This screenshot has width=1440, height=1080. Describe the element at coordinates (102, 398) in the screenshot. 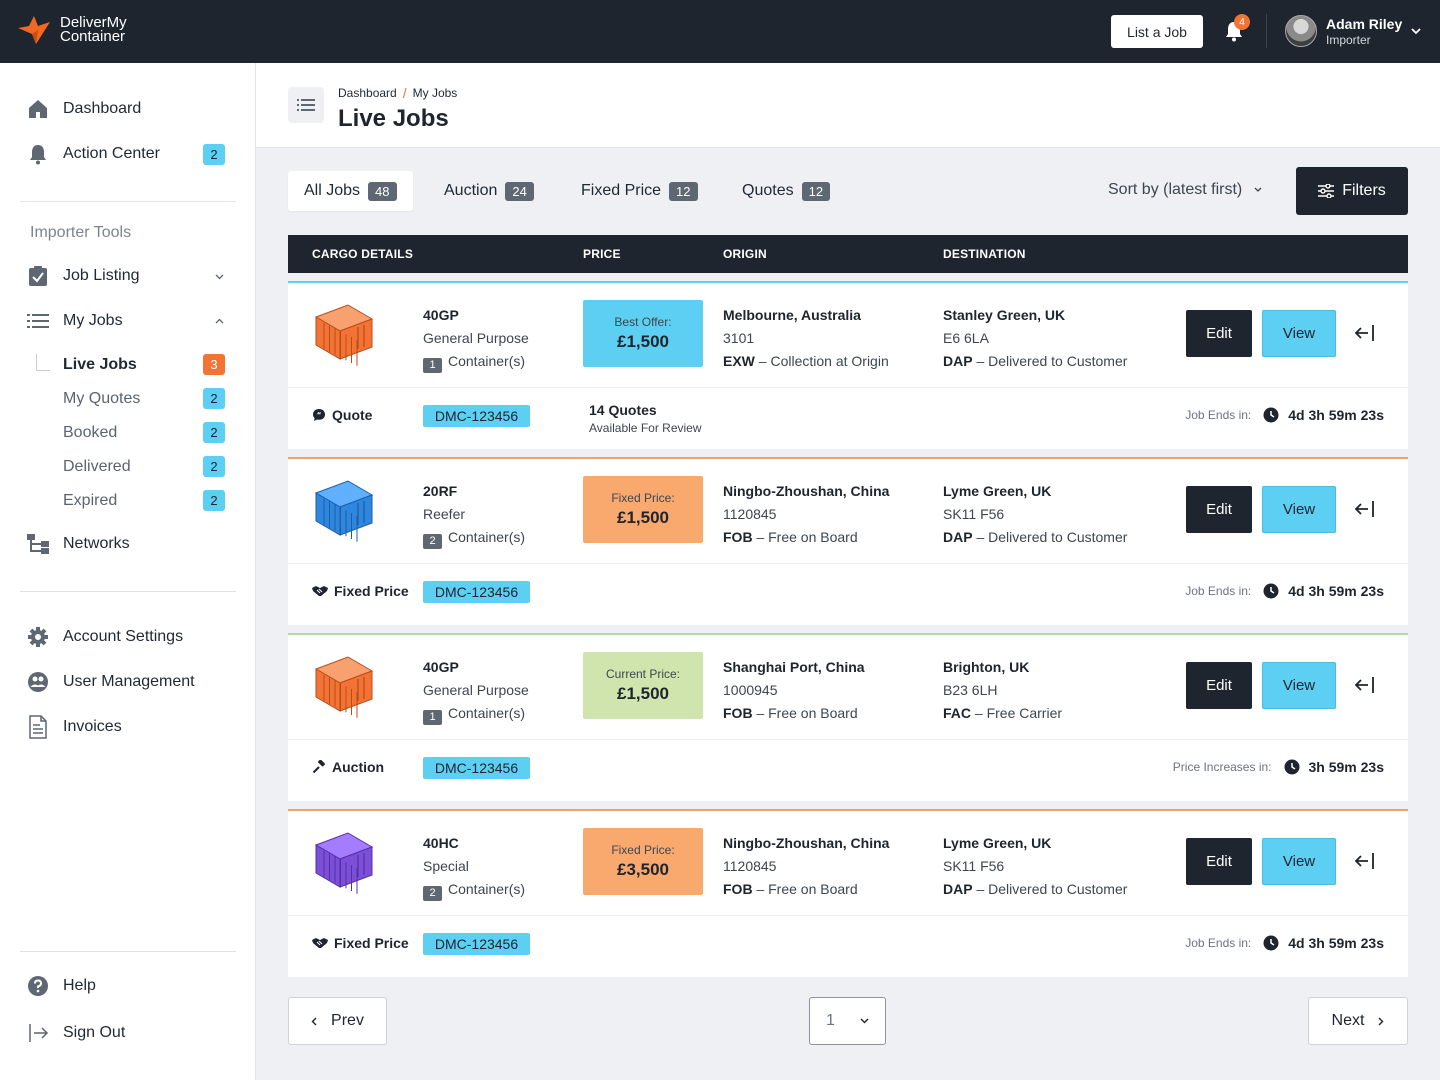

I see `sidebar-item-my-quotes: My Quotes` at that location.